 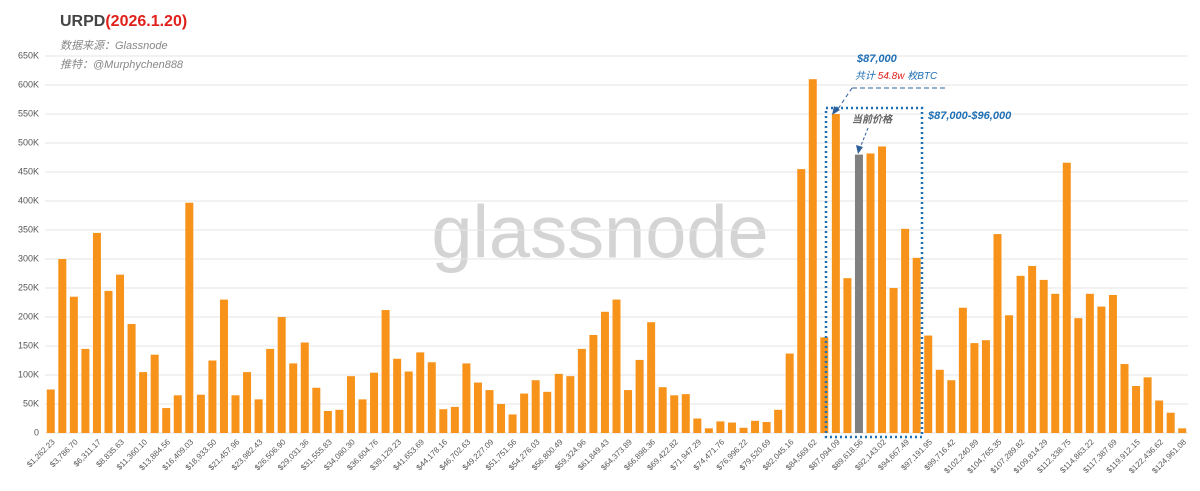 What do you see at coordinates (28, 316) in the screenshot?
I see `y-tick-label: 200K` at bounding box center [28, 316].